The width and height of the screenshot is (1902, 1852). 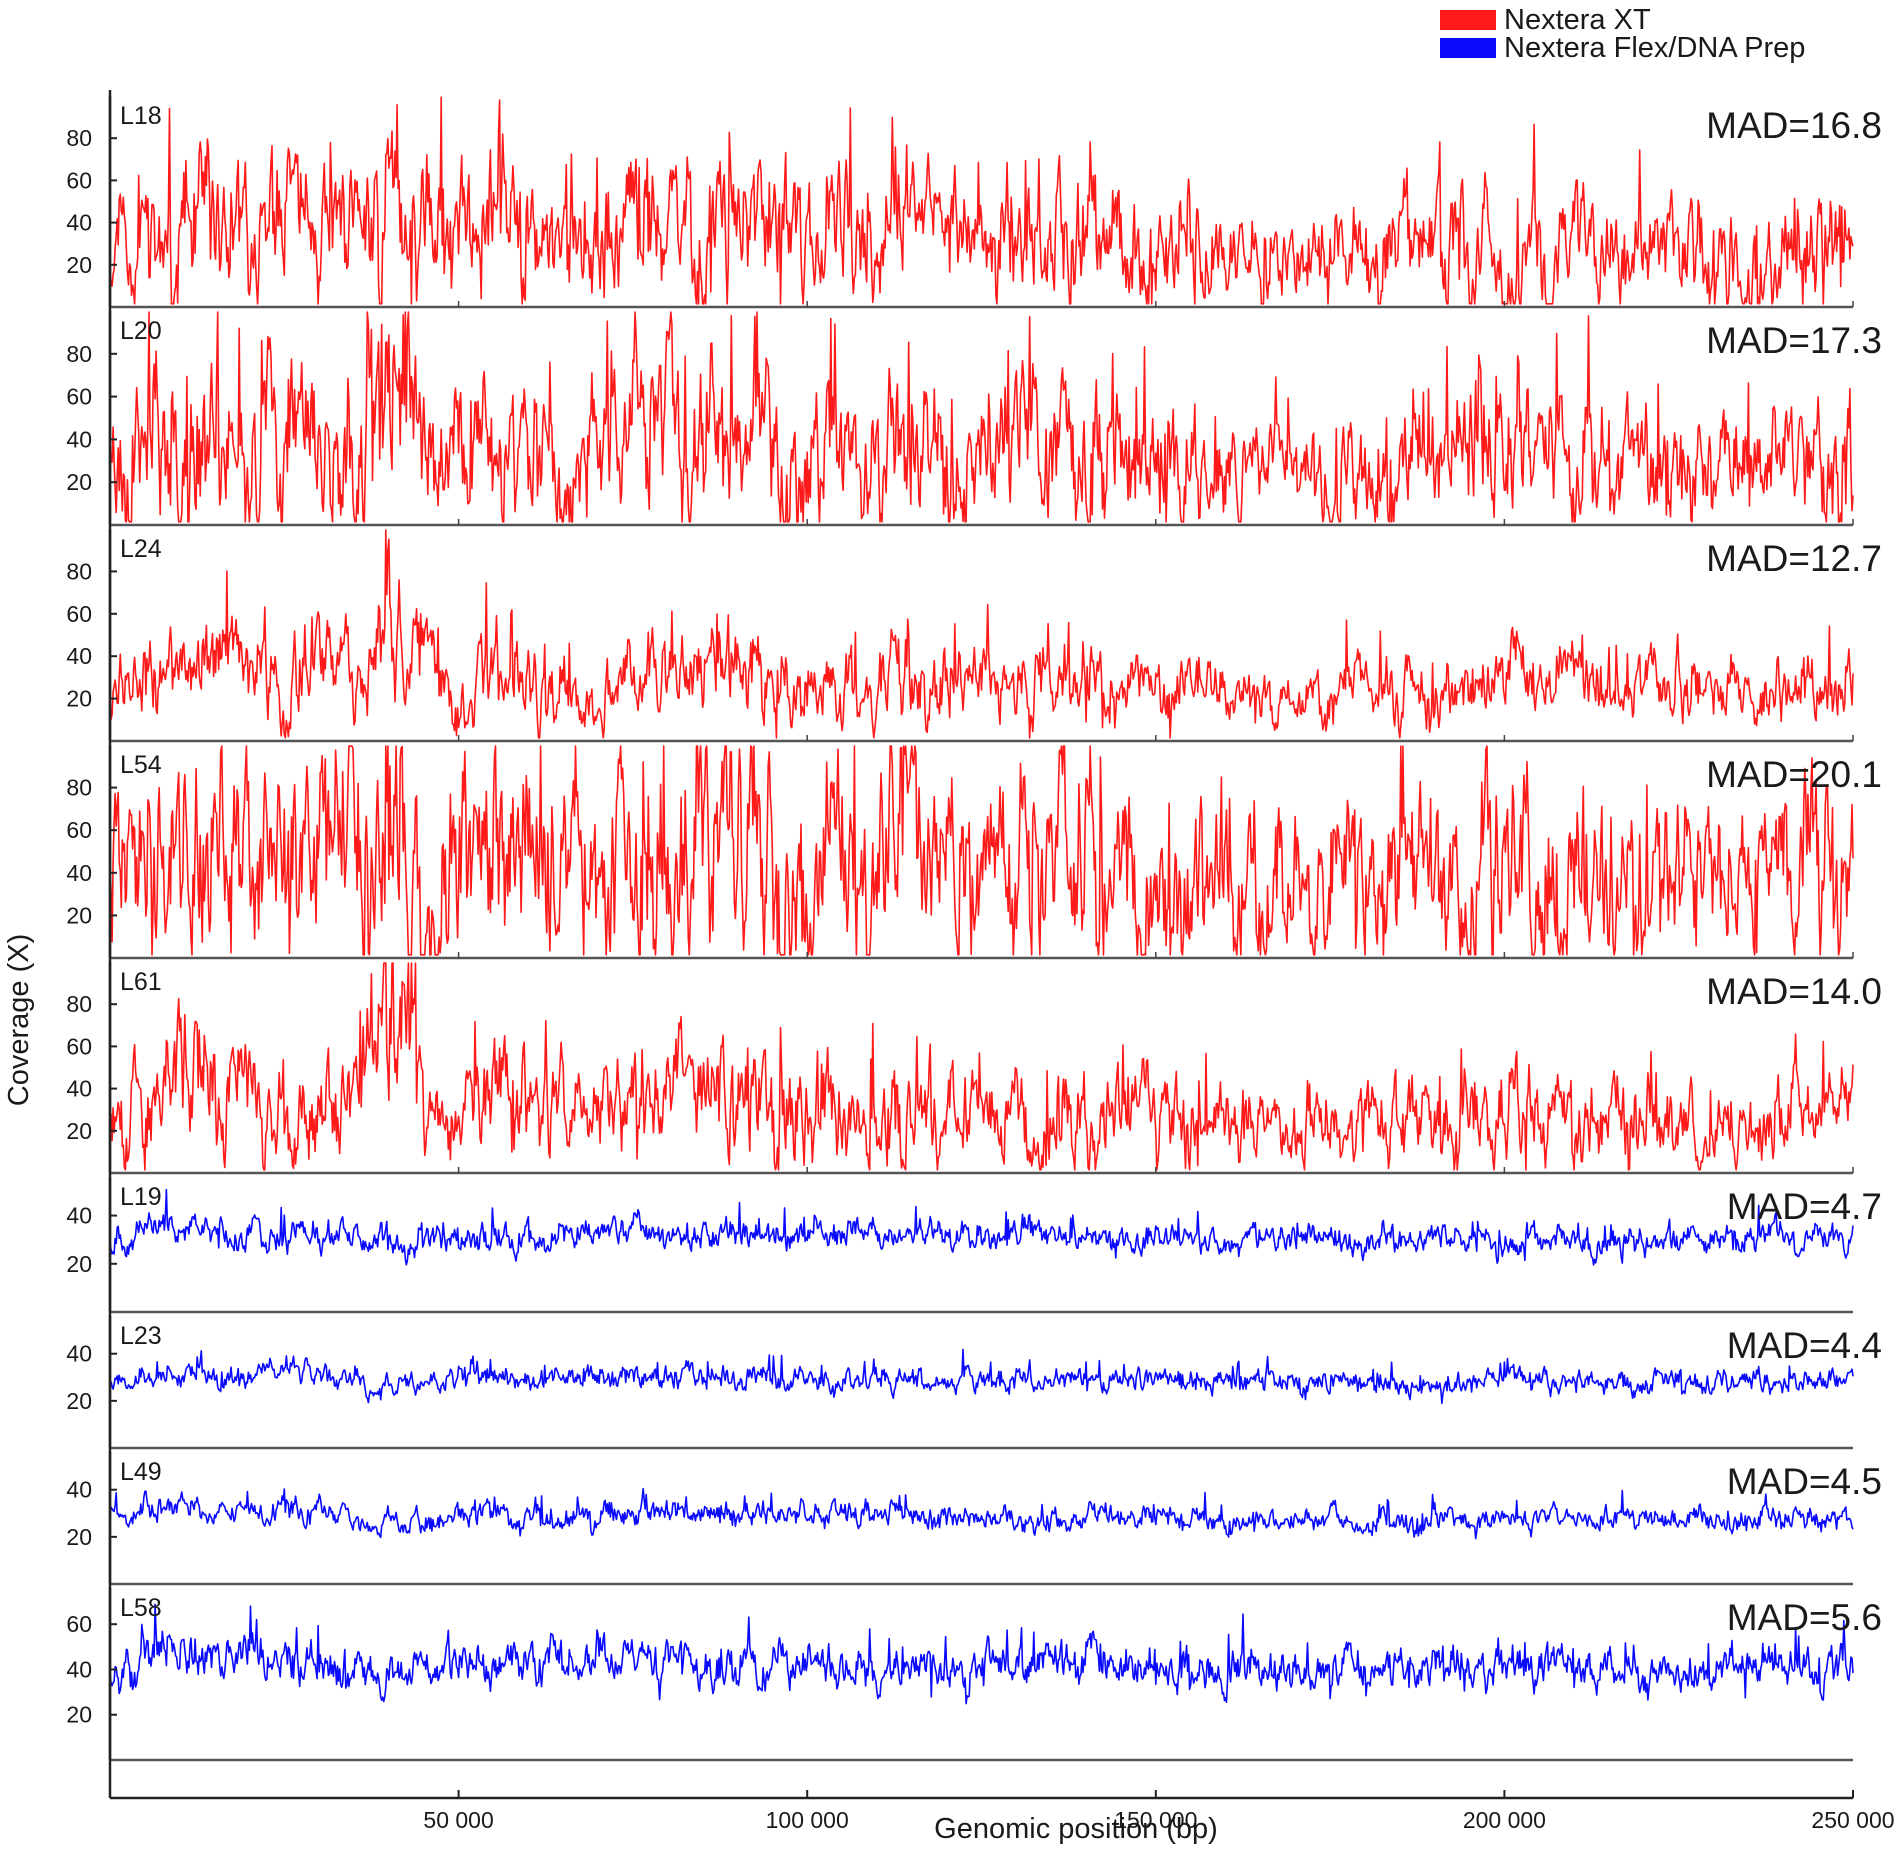 I want to click on panel-sample-label: L54, so click(x=141, y=765).